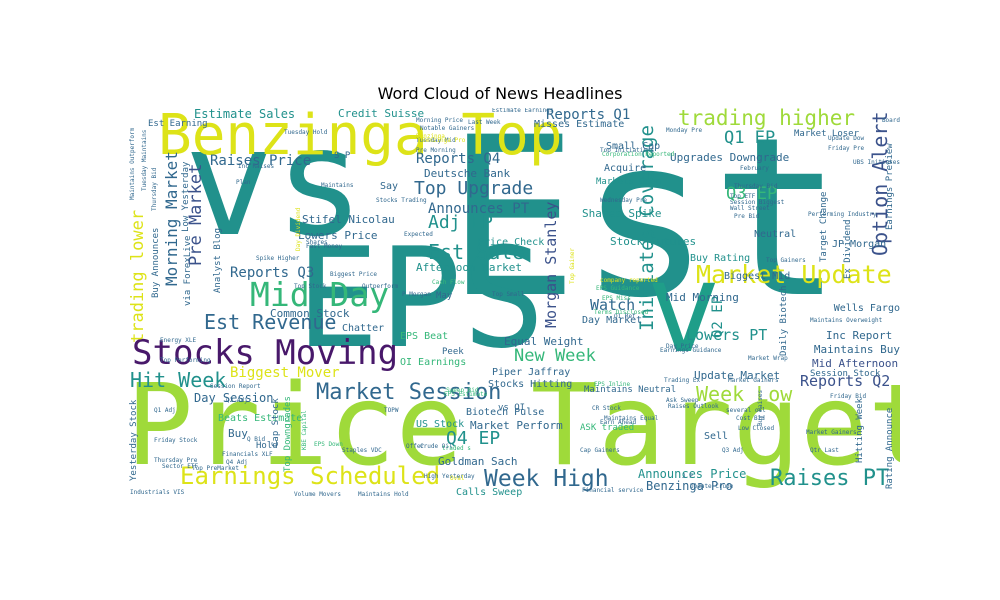 The image size is (1000, 600). I want to click on word-tuesday-maintains: Tuesday Maintains, so click(144, 160).